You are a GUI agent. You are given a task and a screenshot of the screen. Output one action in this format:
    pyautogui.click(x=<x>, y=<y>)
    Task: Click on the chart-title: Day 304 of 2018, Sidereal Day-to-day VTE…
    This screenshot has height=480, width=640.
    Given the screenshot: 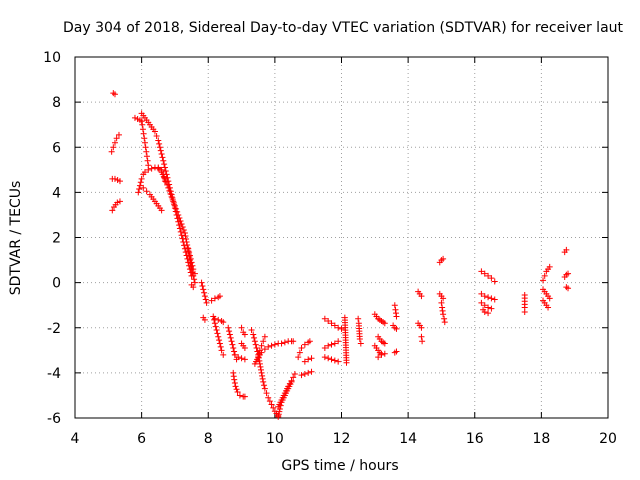 What is the action you would take?
    pyautogui.click(x=343, y=28)
    